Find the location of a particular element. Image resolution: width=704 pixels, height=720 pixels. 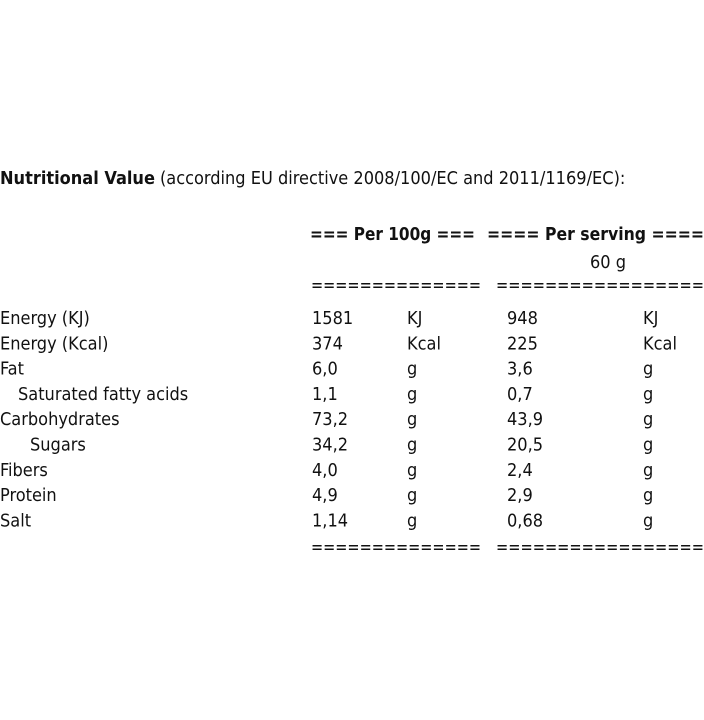

value-per-serving: 948 is located at coordinates (522, 318).